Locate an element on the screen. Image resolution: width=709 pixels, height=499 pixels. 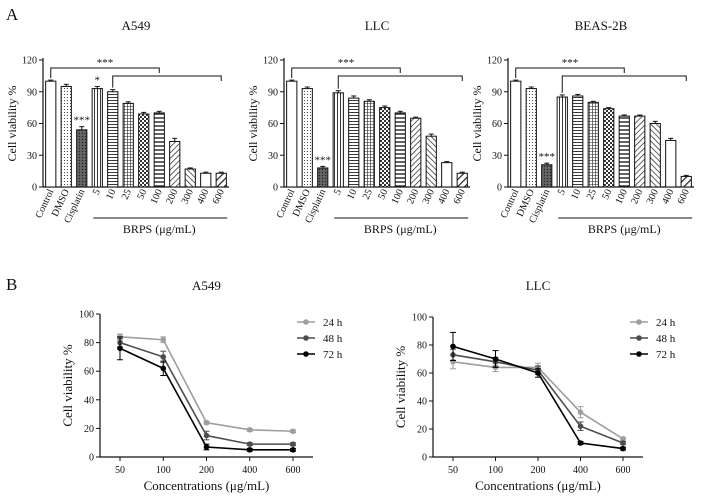
y-tick-label: 100 is located at coordinates (86, 315).